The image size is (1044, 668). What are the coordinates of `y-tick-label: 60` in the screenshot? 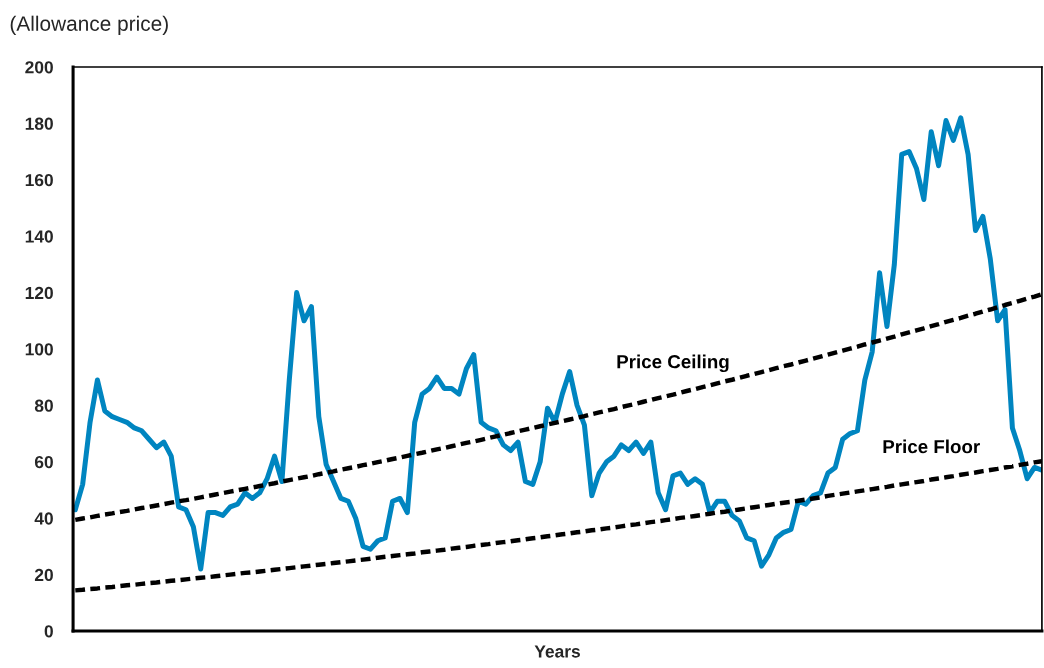 It's located at (43, 462).